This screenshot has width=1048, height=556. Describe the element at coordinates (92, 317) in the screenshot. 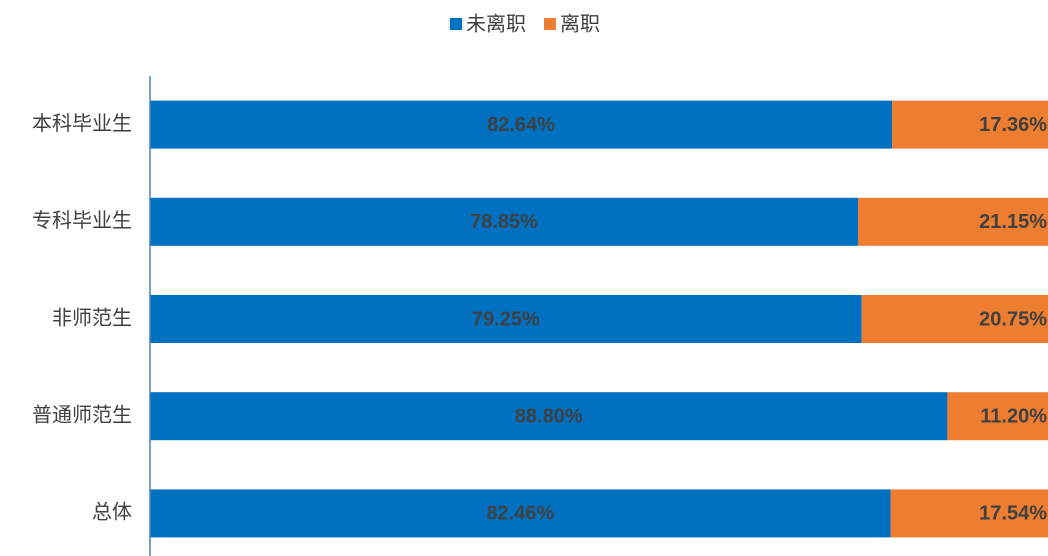

I see `y-tick-label: 非师范生` at that location.